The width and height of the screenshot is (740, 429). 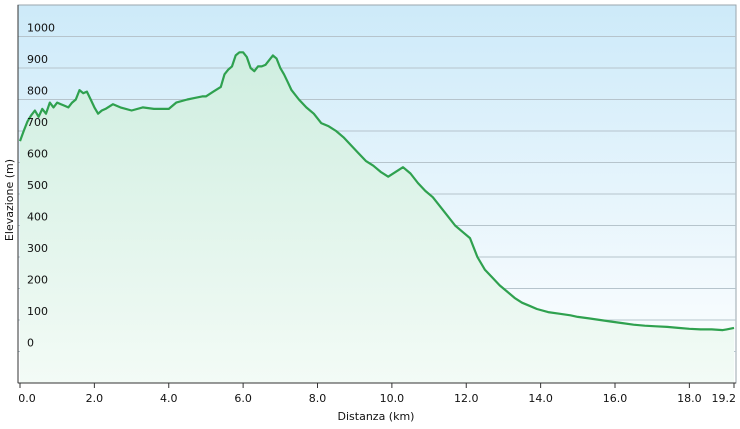 I want to click on x-tick-label: 16.0, so click(x=615, y=398).